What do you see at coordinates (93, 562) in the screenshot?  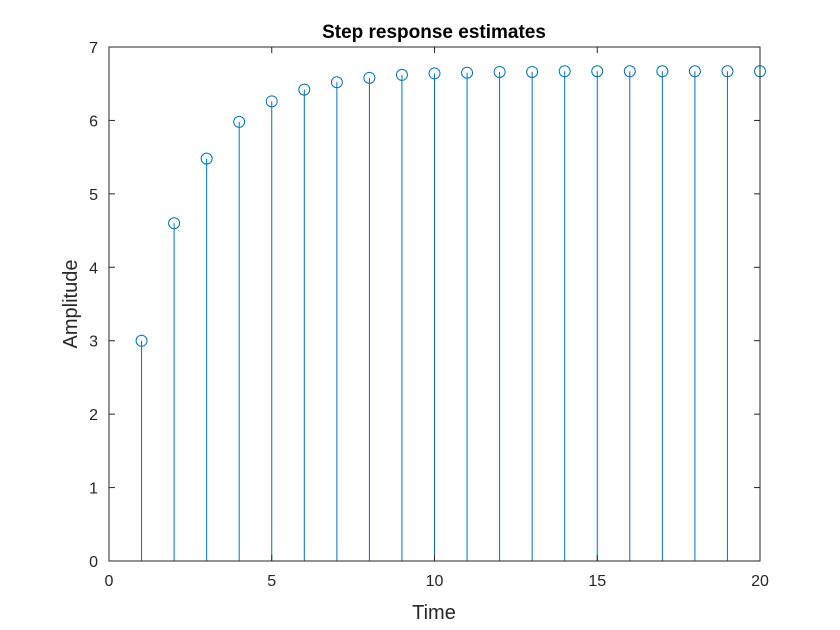 I see `y-tick-label: 0` at bounding box center [93, 562].